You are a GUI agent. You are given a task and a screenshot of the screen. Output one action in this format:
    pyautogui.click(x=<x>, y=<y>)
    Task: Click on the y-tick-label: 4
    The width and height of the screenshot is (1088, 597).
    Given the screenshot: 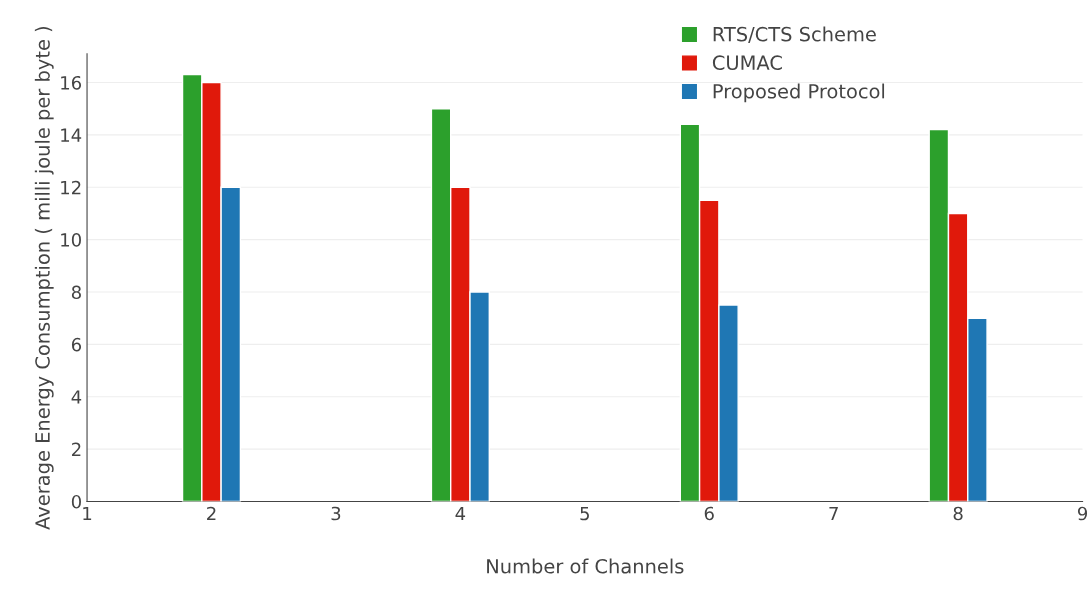 What is the action you would take?
    pyautogui.click(x=76, y=397)
    